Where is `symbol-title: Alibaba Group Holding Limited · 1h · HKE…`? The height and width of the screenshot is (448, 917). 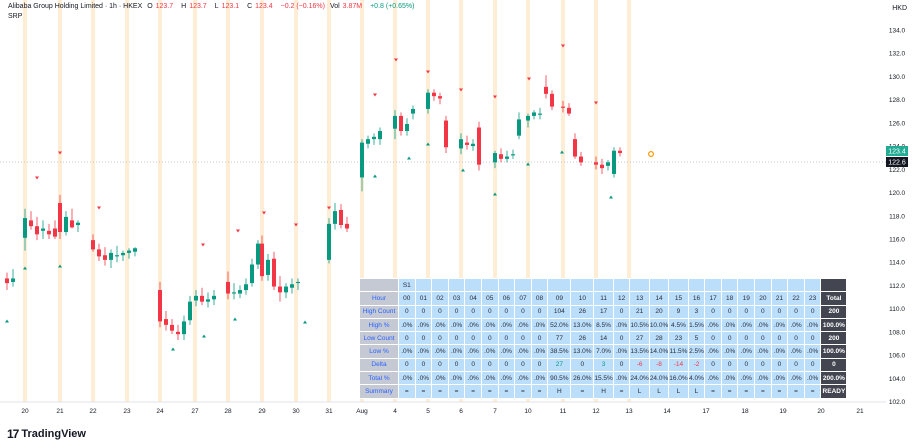 symbol-title: Alibaba Group Holding Limited · 1h · HKE… is located at coordinates (75, 6).